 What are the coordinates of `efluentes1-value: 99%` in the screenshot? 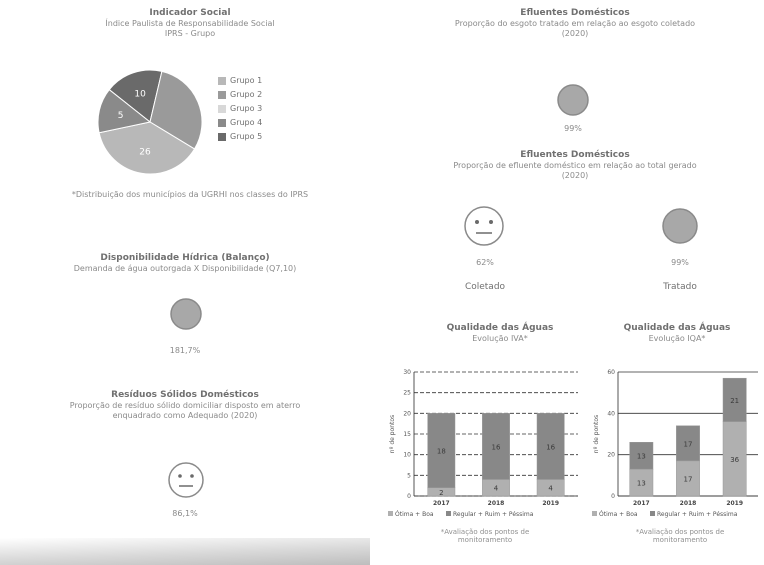 It's located at (573, 128).